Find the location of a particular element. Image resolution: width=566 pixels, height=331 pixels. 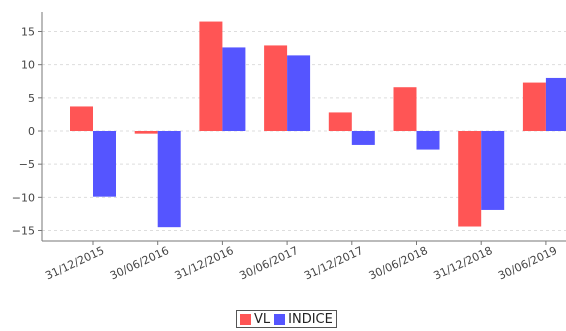

x-tick-label: 31/12/2016 is located at coordinates (204, 263).